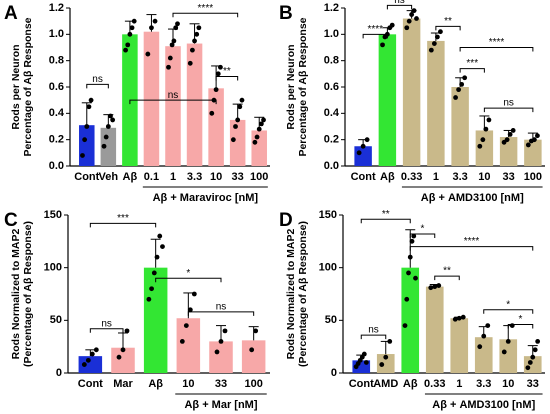 This screenshot has width=550, height=414. I want to click on y-tick-label: 100, so click(328, 268).